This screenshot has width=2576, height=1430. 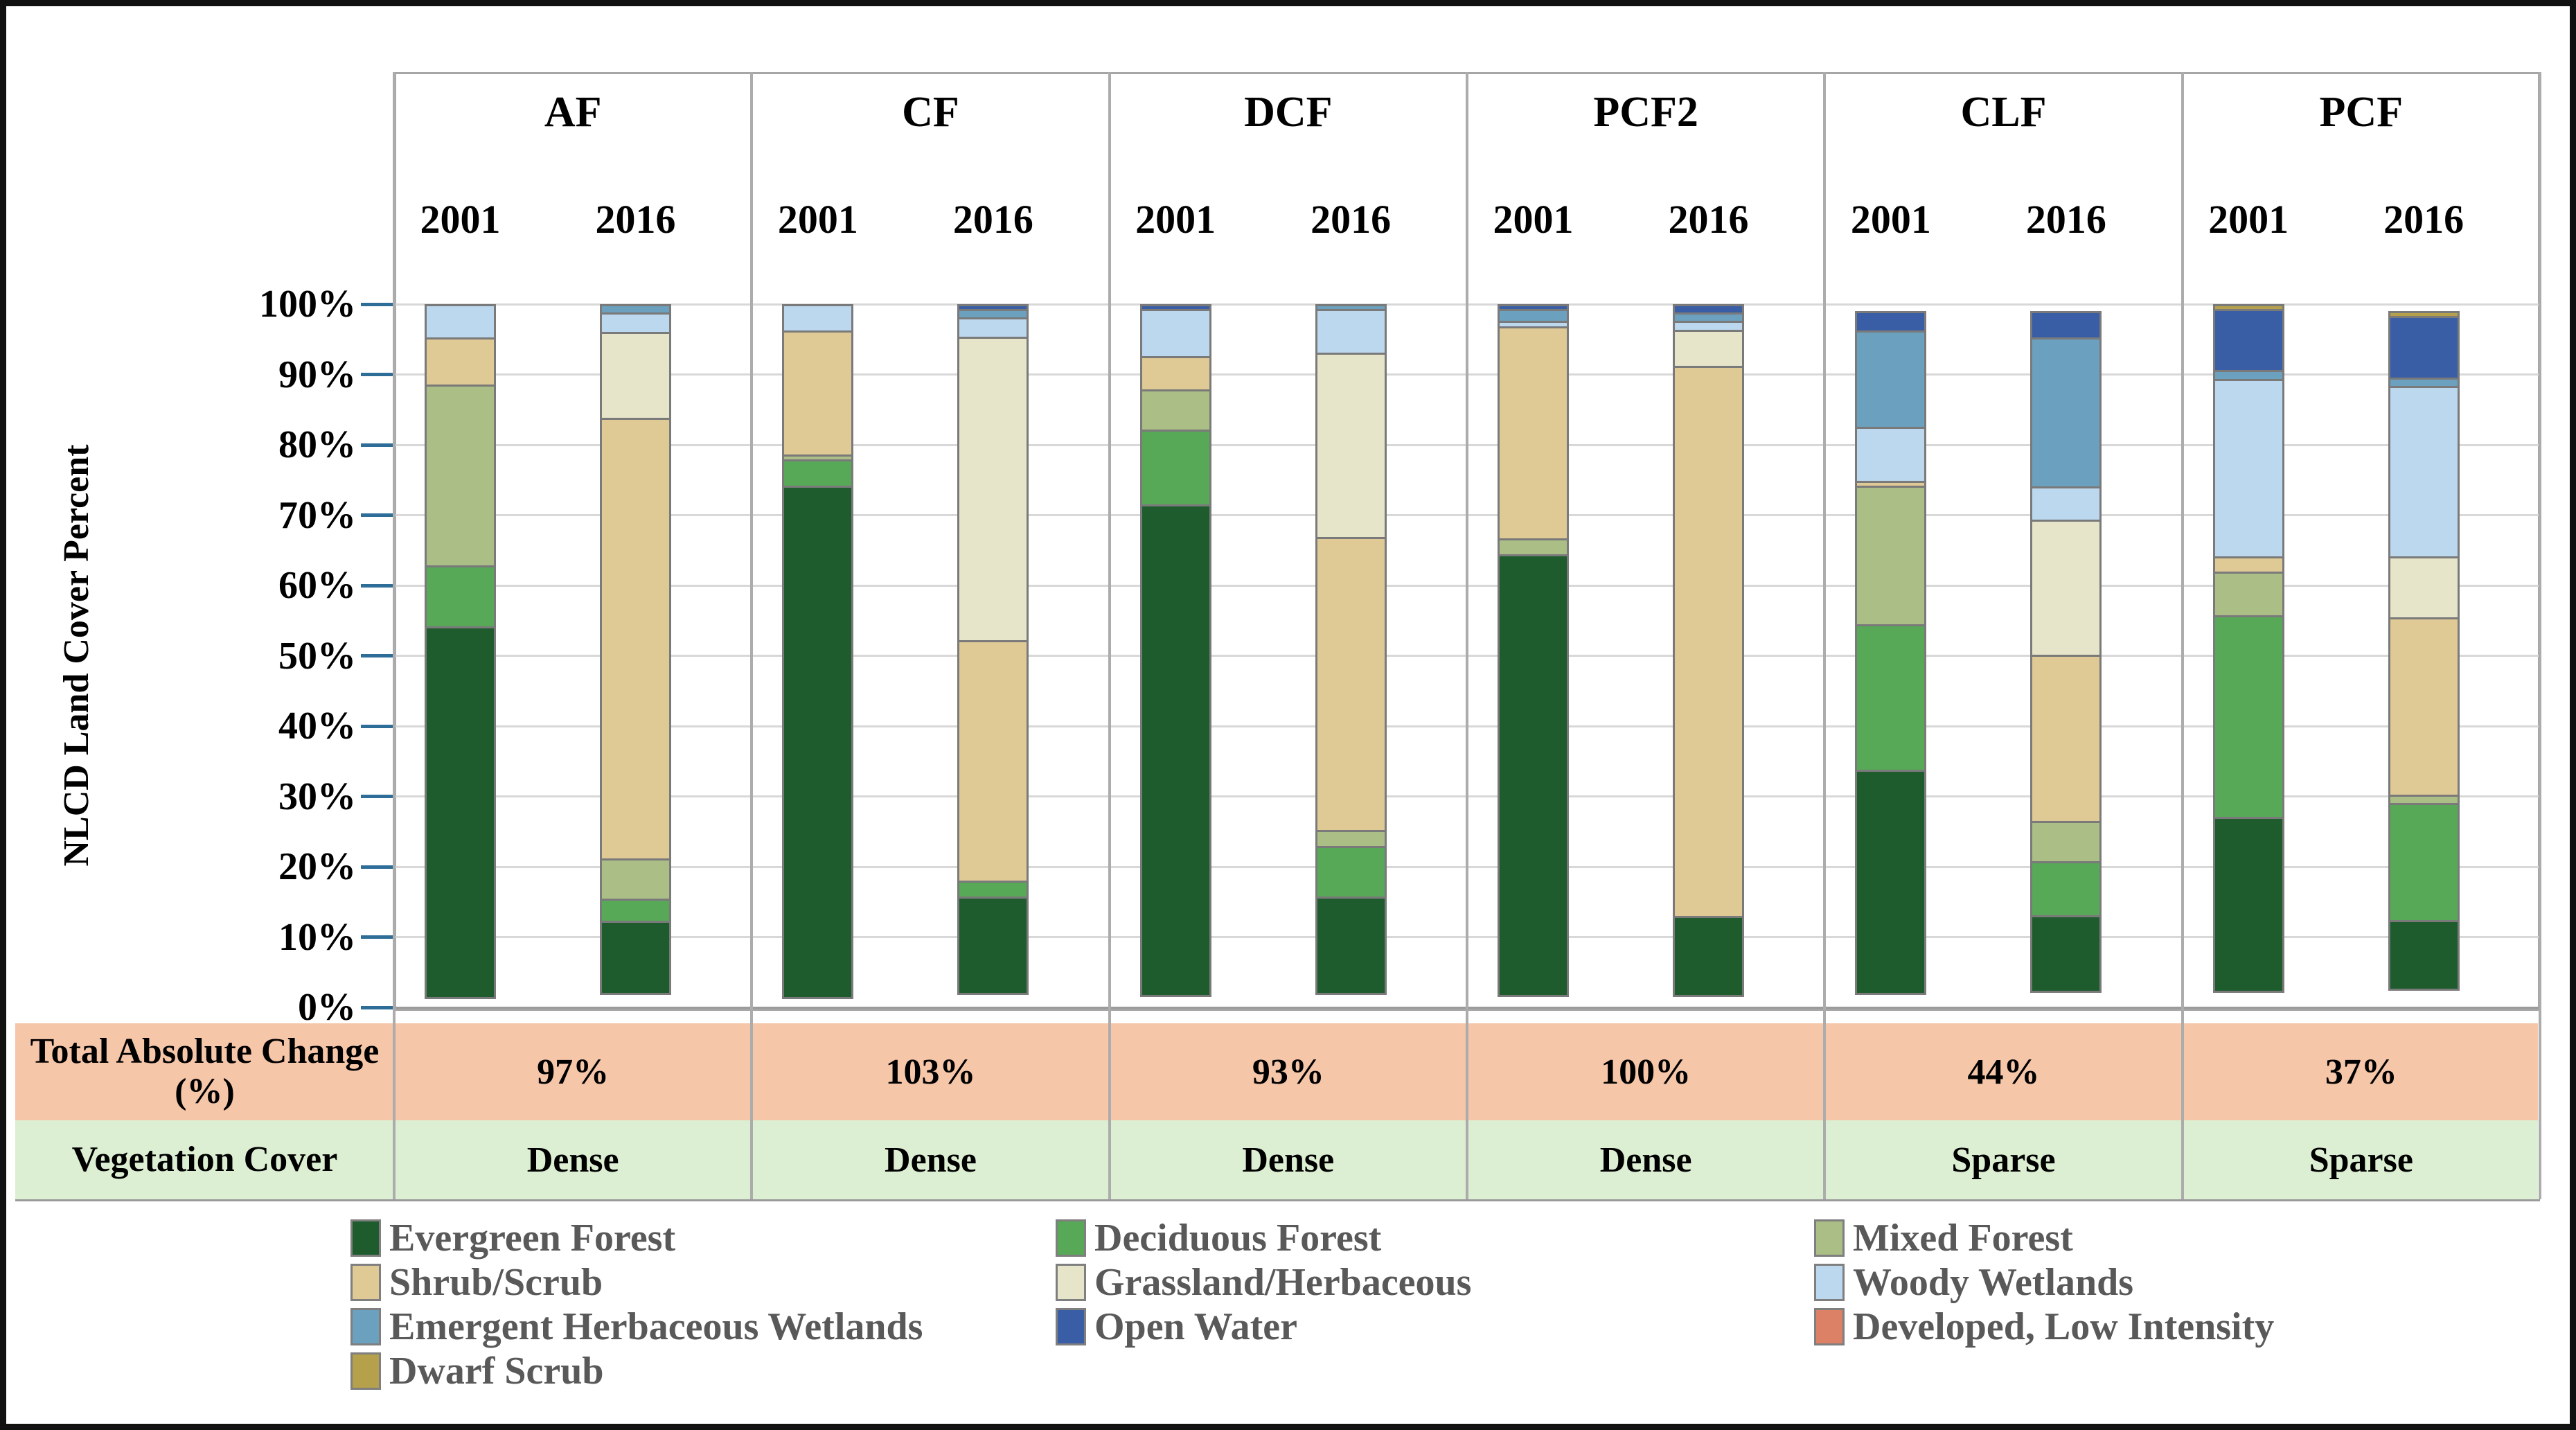 What do you see at coordinates (930, 1072) in the screenshot?
I see `change-value-cell: 103%` at bounding box center [930, 1072].